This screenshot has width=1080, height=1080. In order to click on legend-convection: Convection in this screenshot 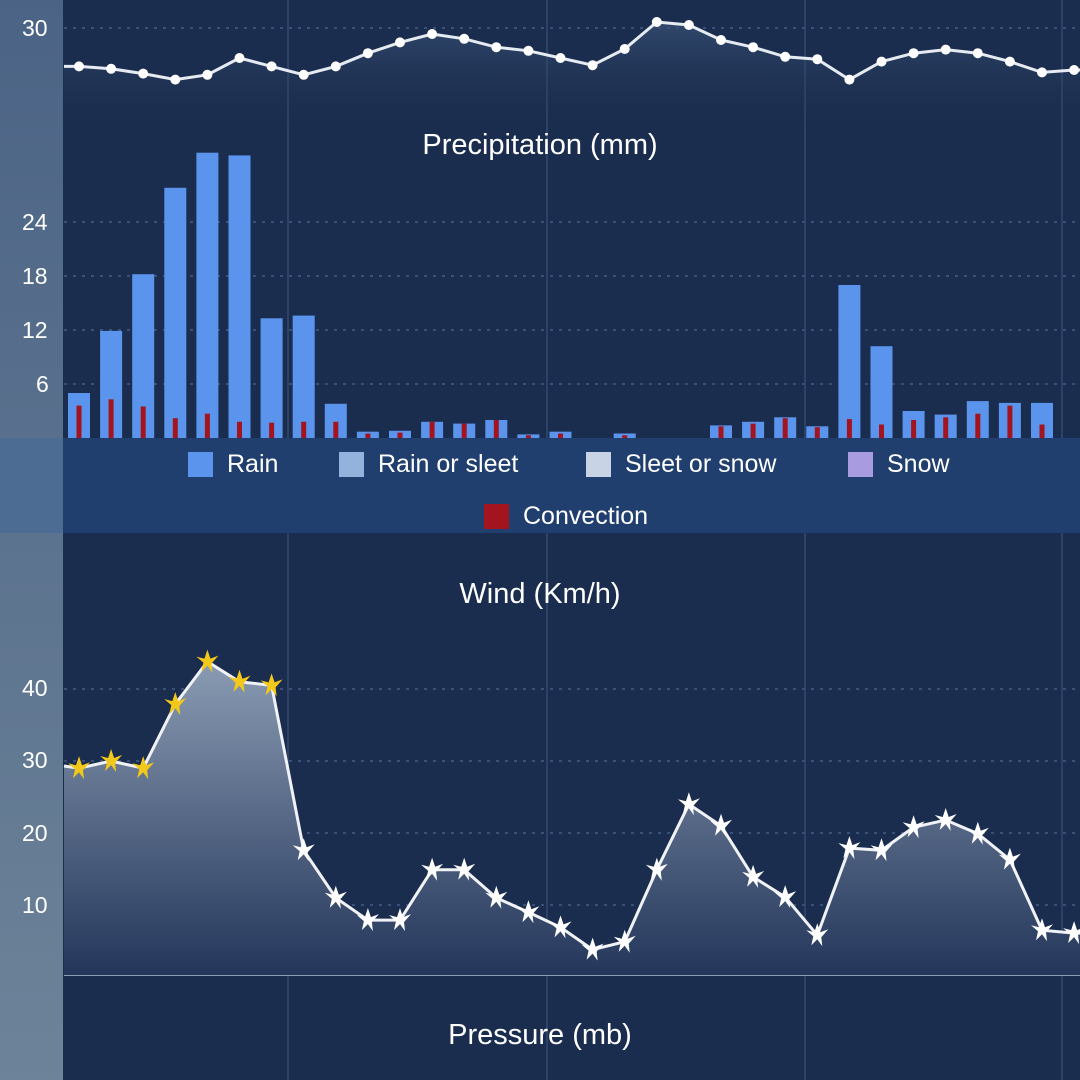, I will do `click(566, 516)`.